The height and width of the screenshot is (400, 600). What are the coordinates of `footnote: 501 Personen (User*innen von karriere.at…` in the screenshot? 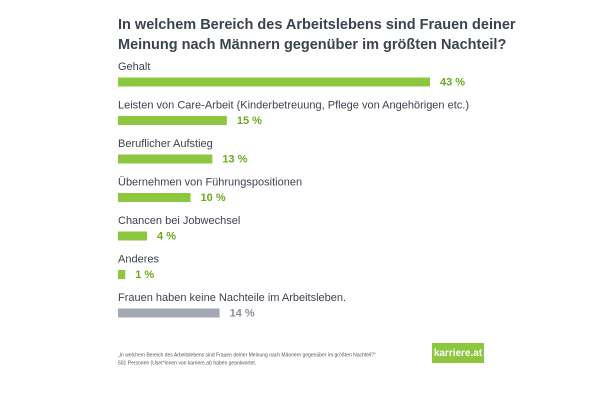 It's located at (187, 363).